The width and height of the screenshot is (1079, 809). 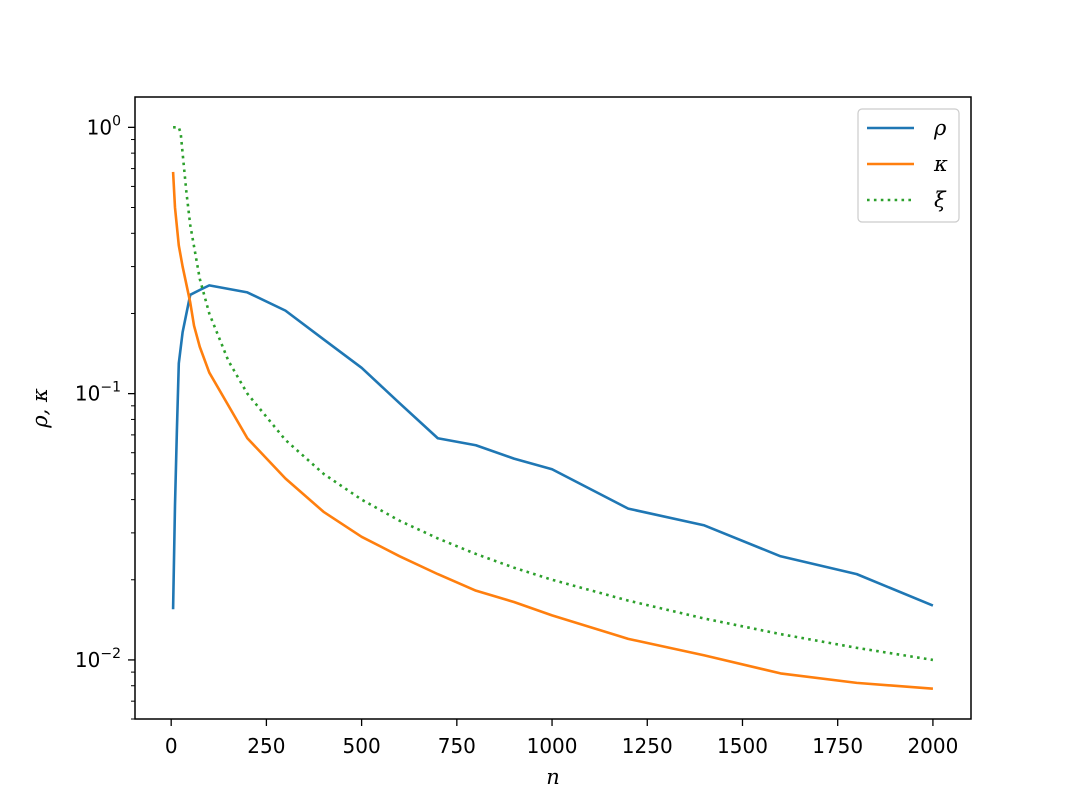 What do you see at coordinates (98, 659) in the screenshot?
I see `y-tick-label: 10⁻²` at bounding box center [98, 659].